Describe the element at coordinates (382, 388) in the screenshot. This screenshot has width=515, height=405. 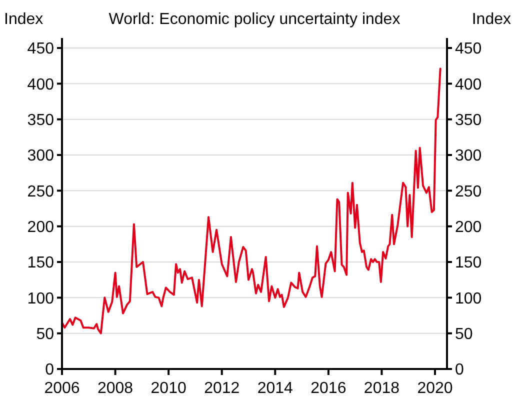
I see `x-tick-label: 2018` at that location.